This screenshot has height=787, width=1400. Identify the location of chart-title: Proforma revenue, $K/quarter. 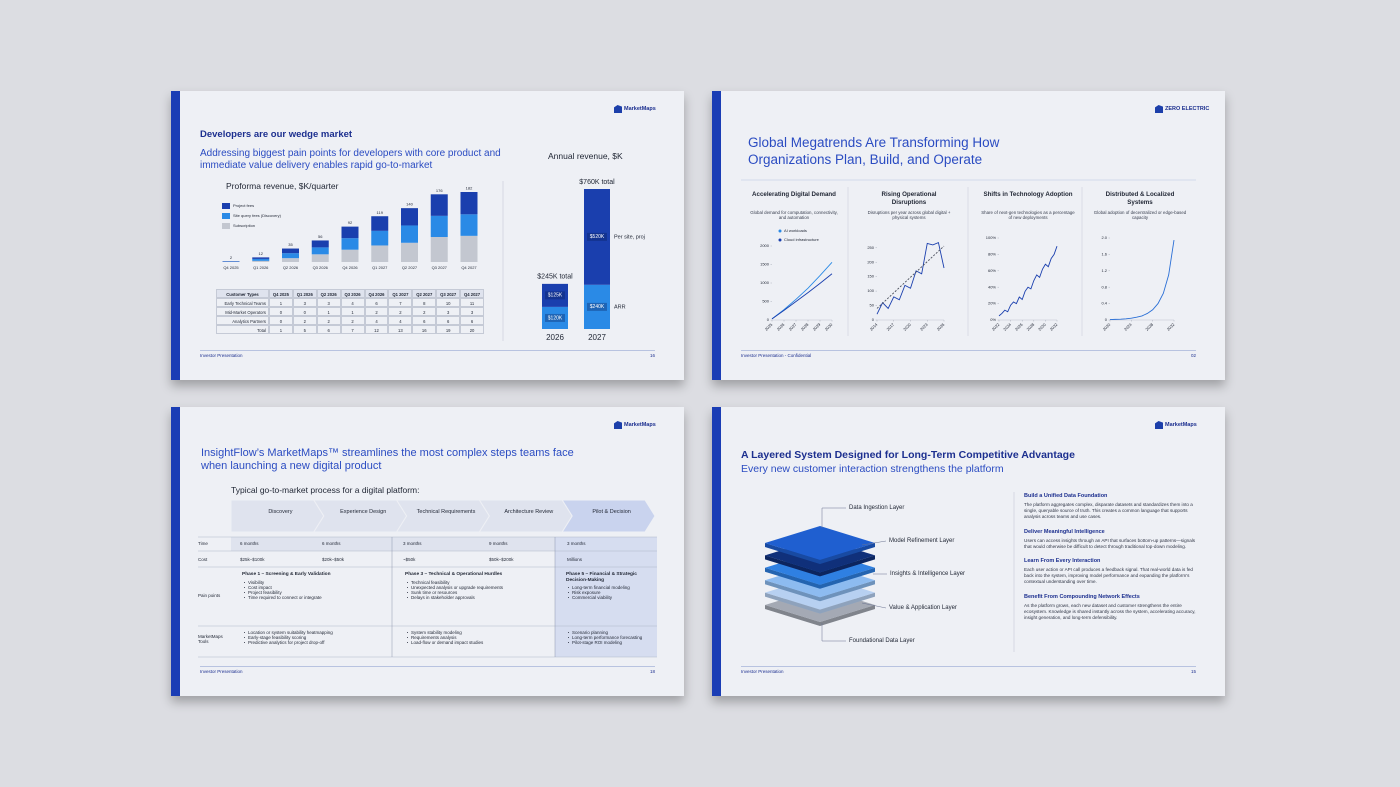
(282, 186).